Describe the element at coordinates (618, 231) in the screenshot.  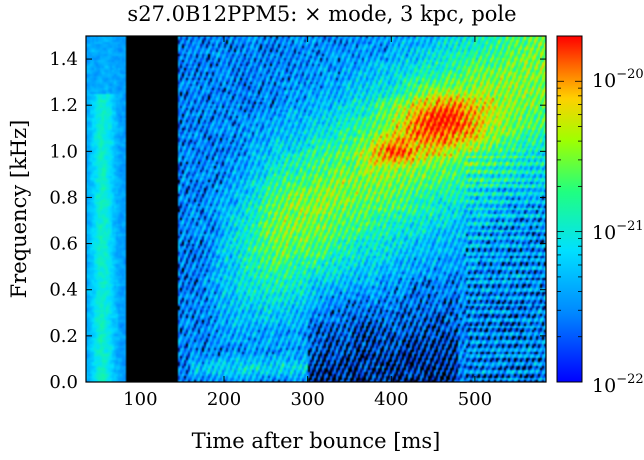
I see `colorbar-label-mid: 10−21` at that location.